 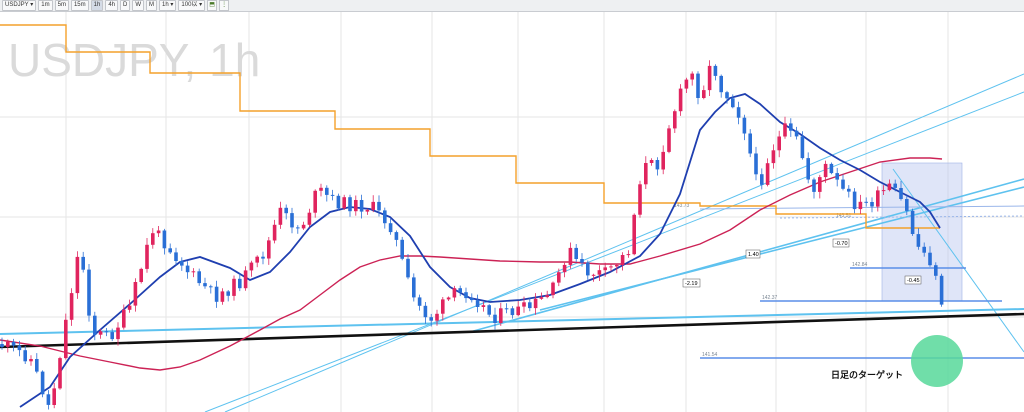 I want to click on level-label-142-37: 142.37, so click(x=770, y=298).